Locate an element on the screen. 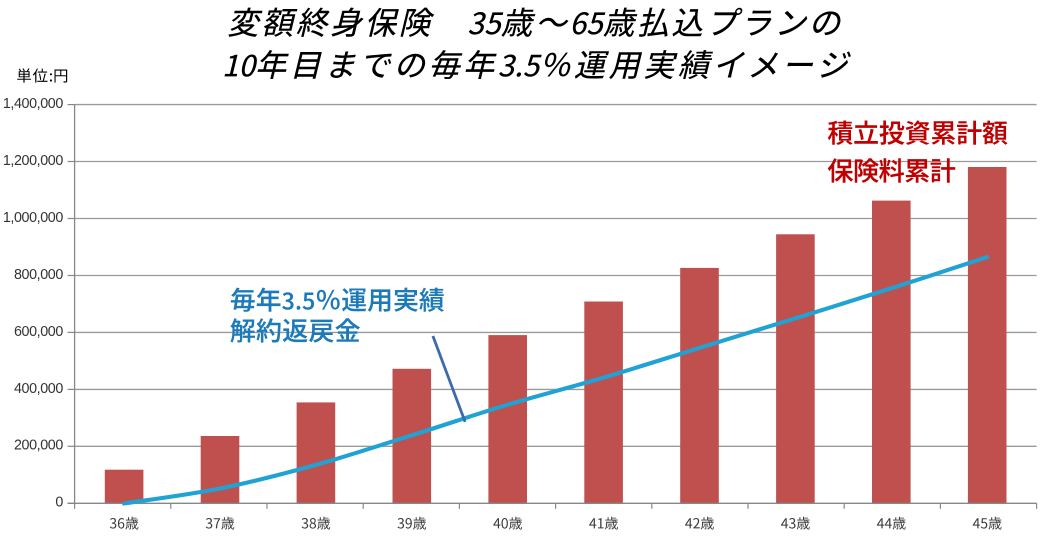  svg-text: 1,200,000 is located at coordinates (33, 161).